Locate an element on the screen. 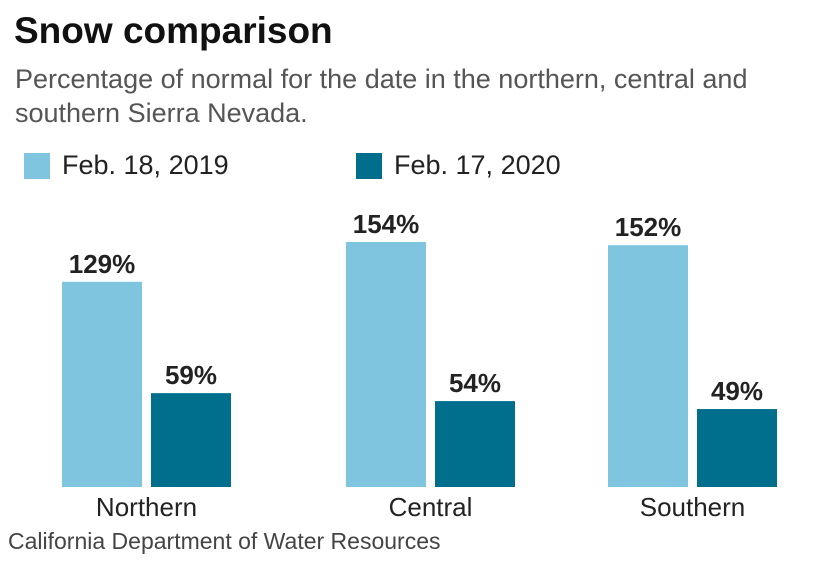 This screenshot has height=564, width=840. data-label: 54% is located at coordinates (475, 383).